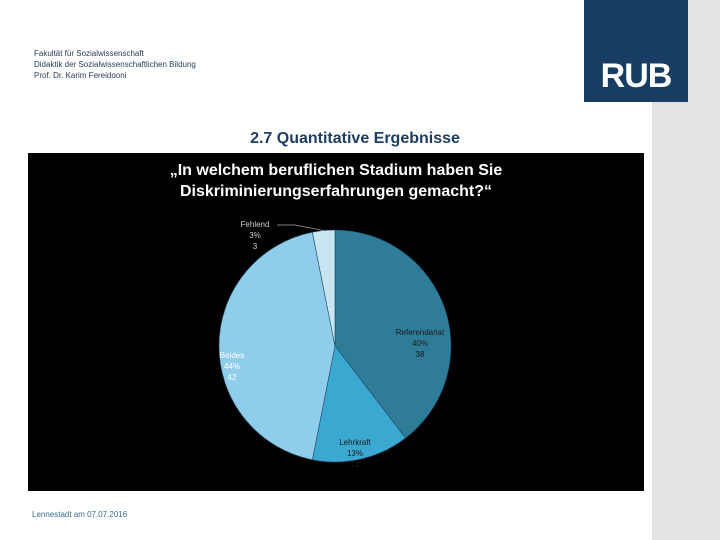 This screenshot has height=540, width=720. I want to click on slice-percent: 13%, so click(355, 453).